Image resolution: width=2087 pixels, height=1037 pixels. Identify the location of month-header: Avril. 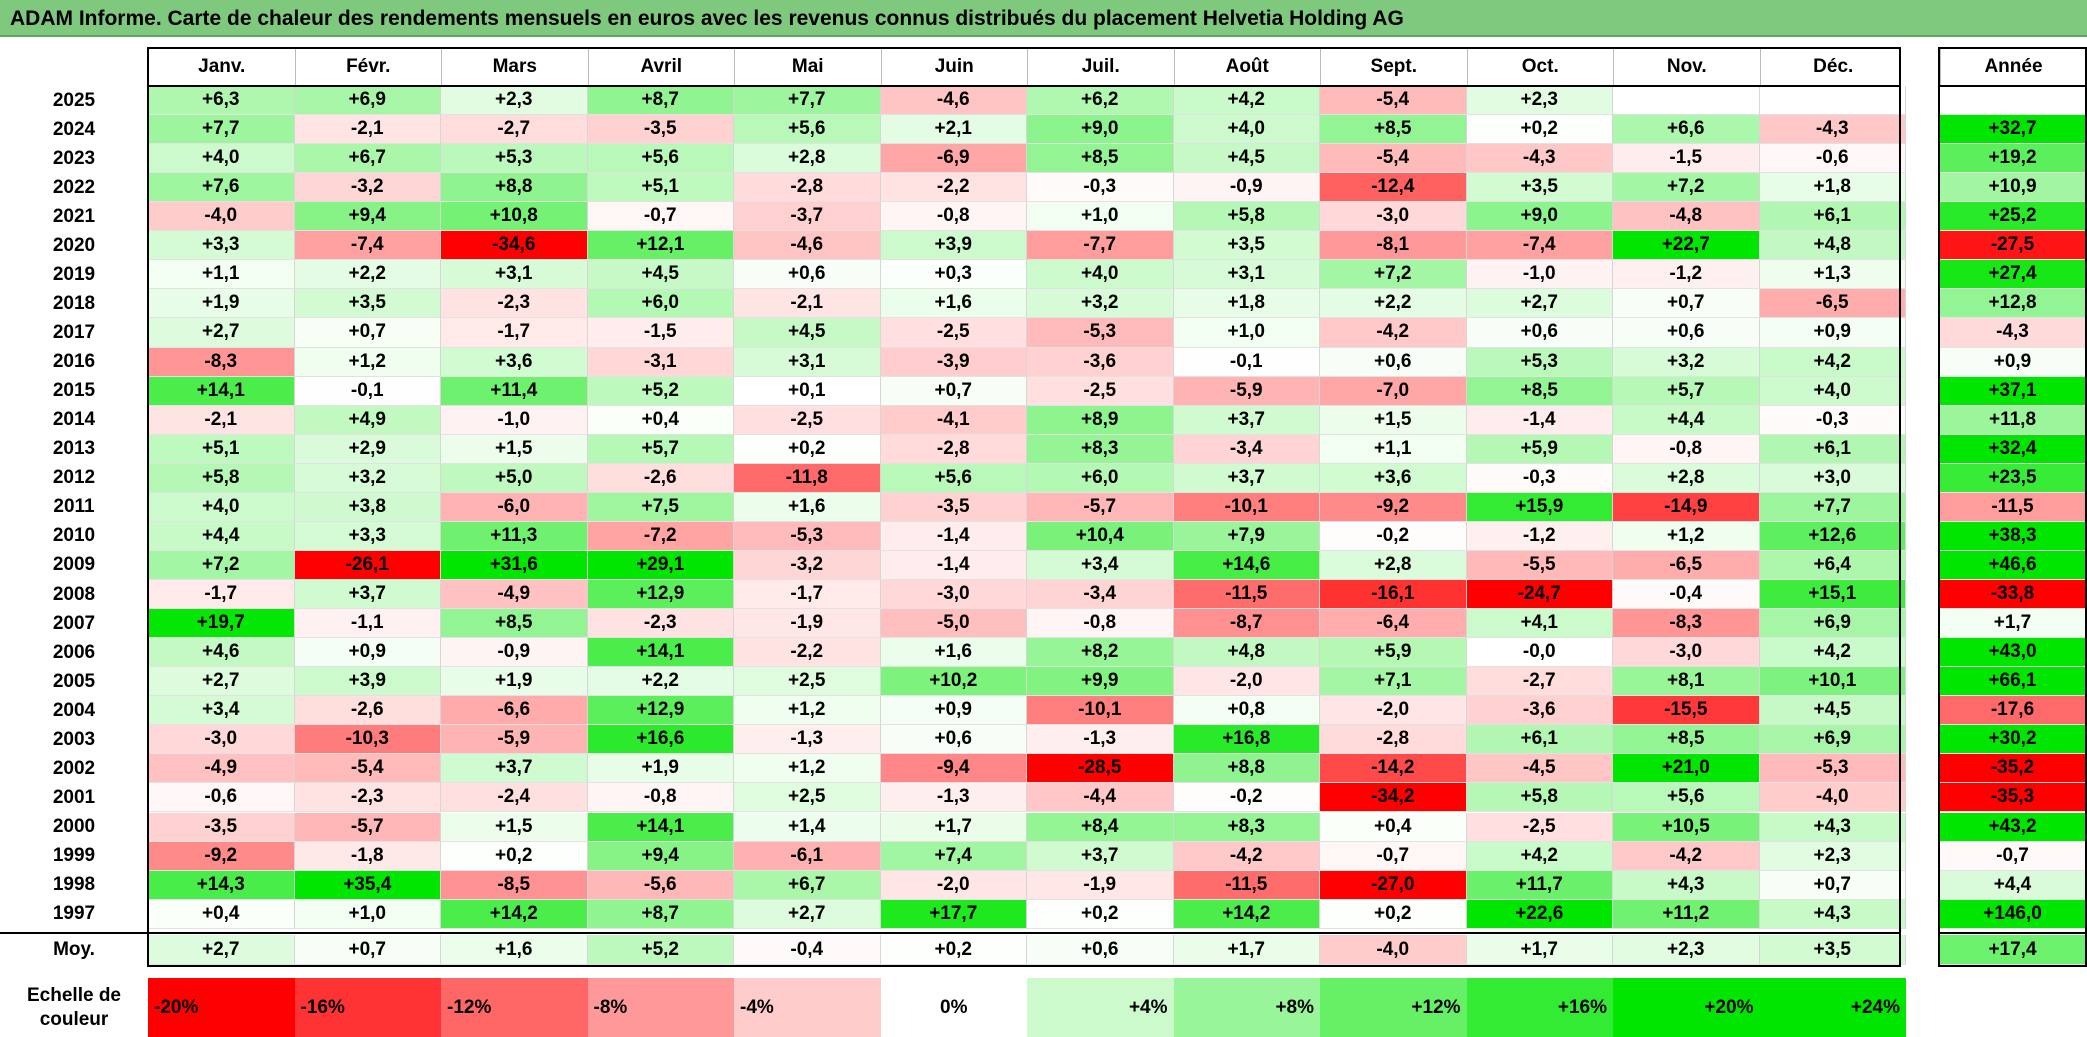
(660, 67).